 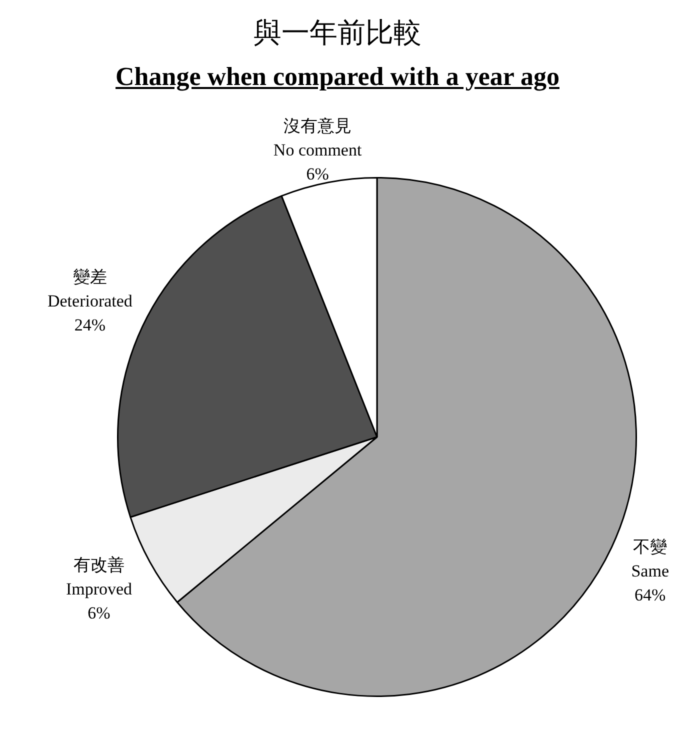 What do you see at coordinates (90, 288) in the screenshot?
I see `slice-label: 變差 Deteriorated` at bounding box center [90, 288].